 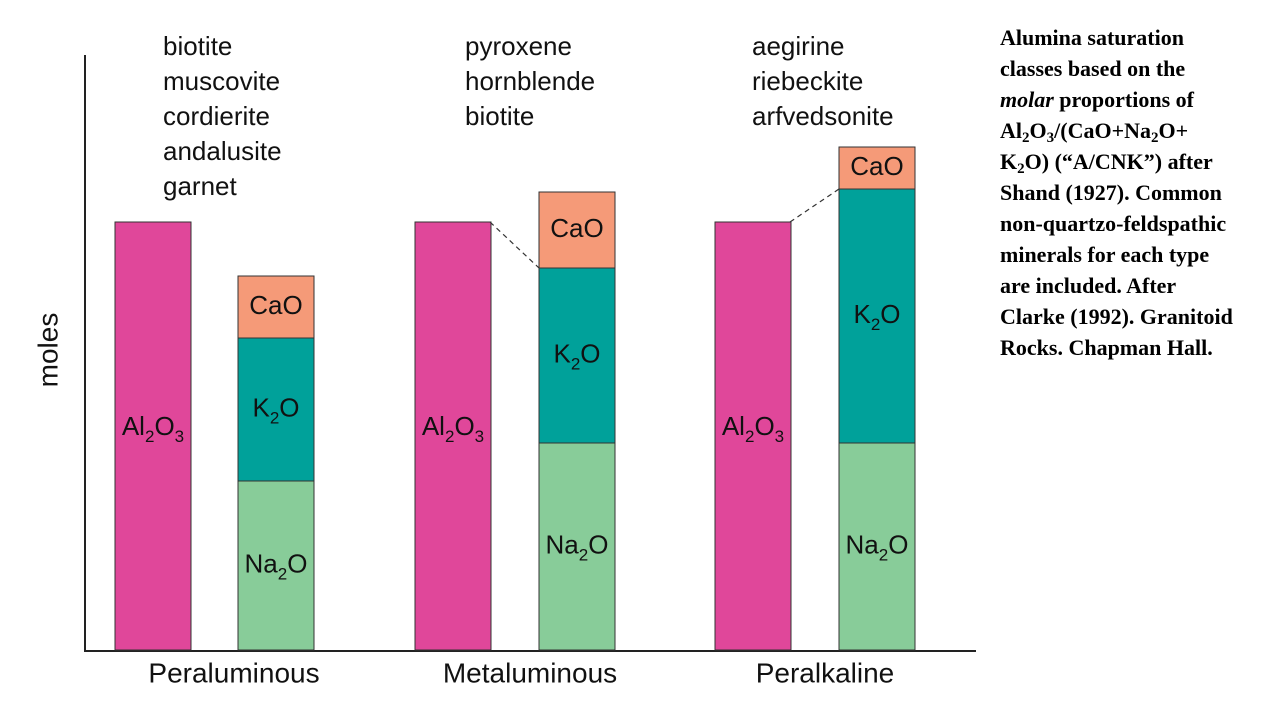 I want to click on mineral-name: cordierite, so click(x=216, y=116).